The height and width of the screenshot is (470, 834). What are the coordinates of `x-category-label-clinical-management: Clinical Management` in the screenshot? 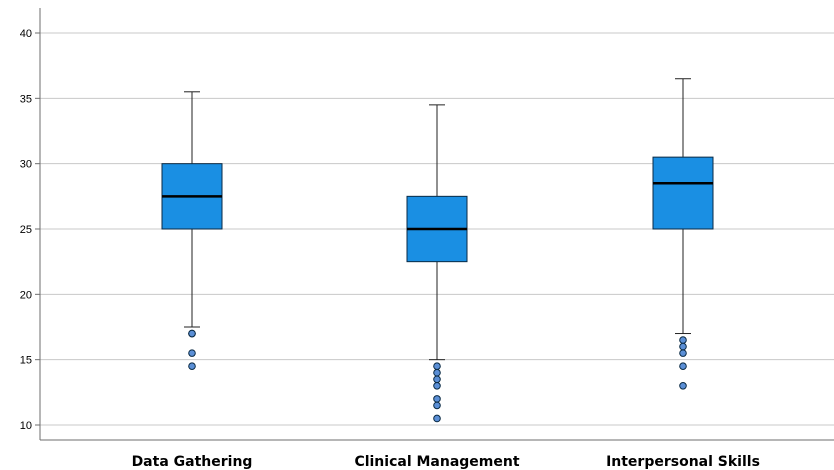 It's located at (436, 462).